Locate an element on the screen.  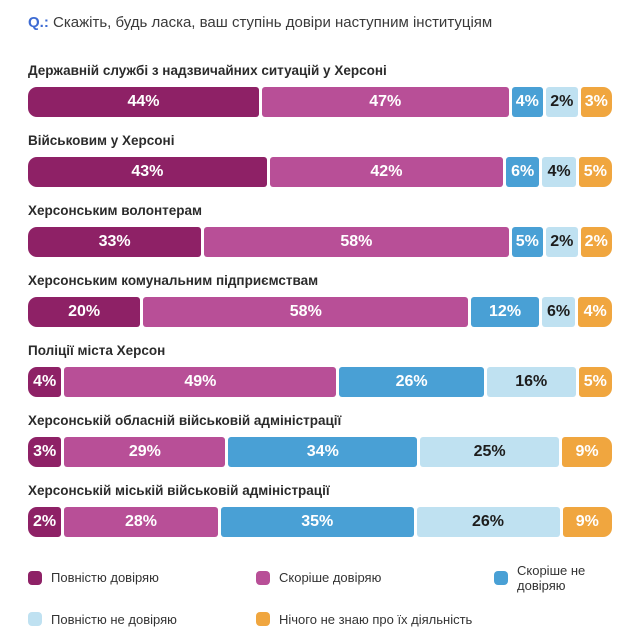
category-label: Військовим у Херсоні is located at coordinates (101, 140).